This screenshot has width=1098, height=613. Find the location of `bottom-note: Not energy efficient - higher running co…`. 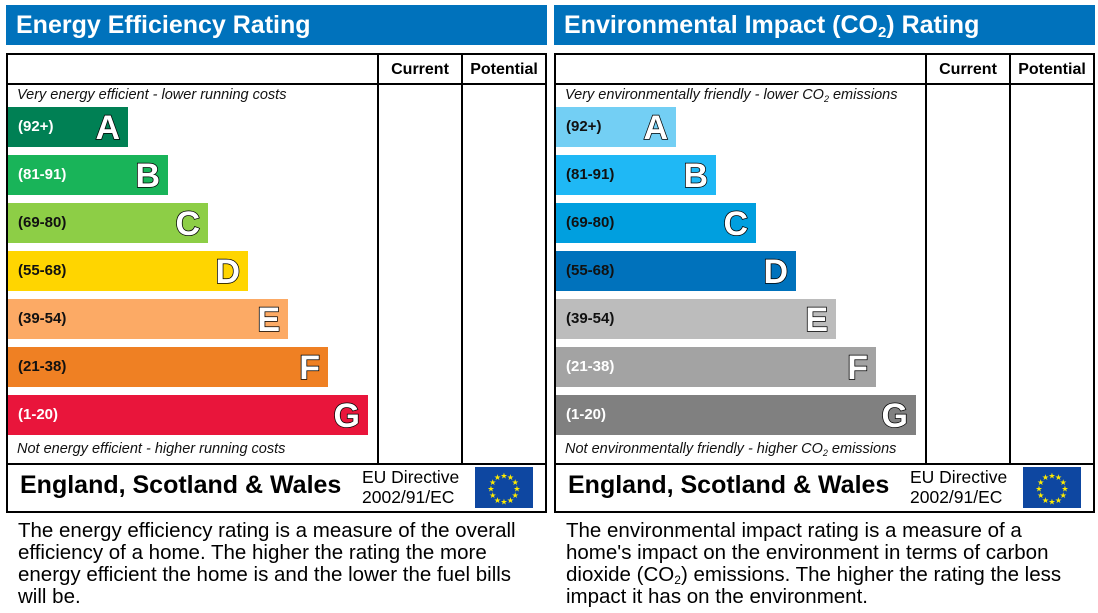

bottom-note: Not energy efficient - higher running co… is located at coordinates (151, 449).